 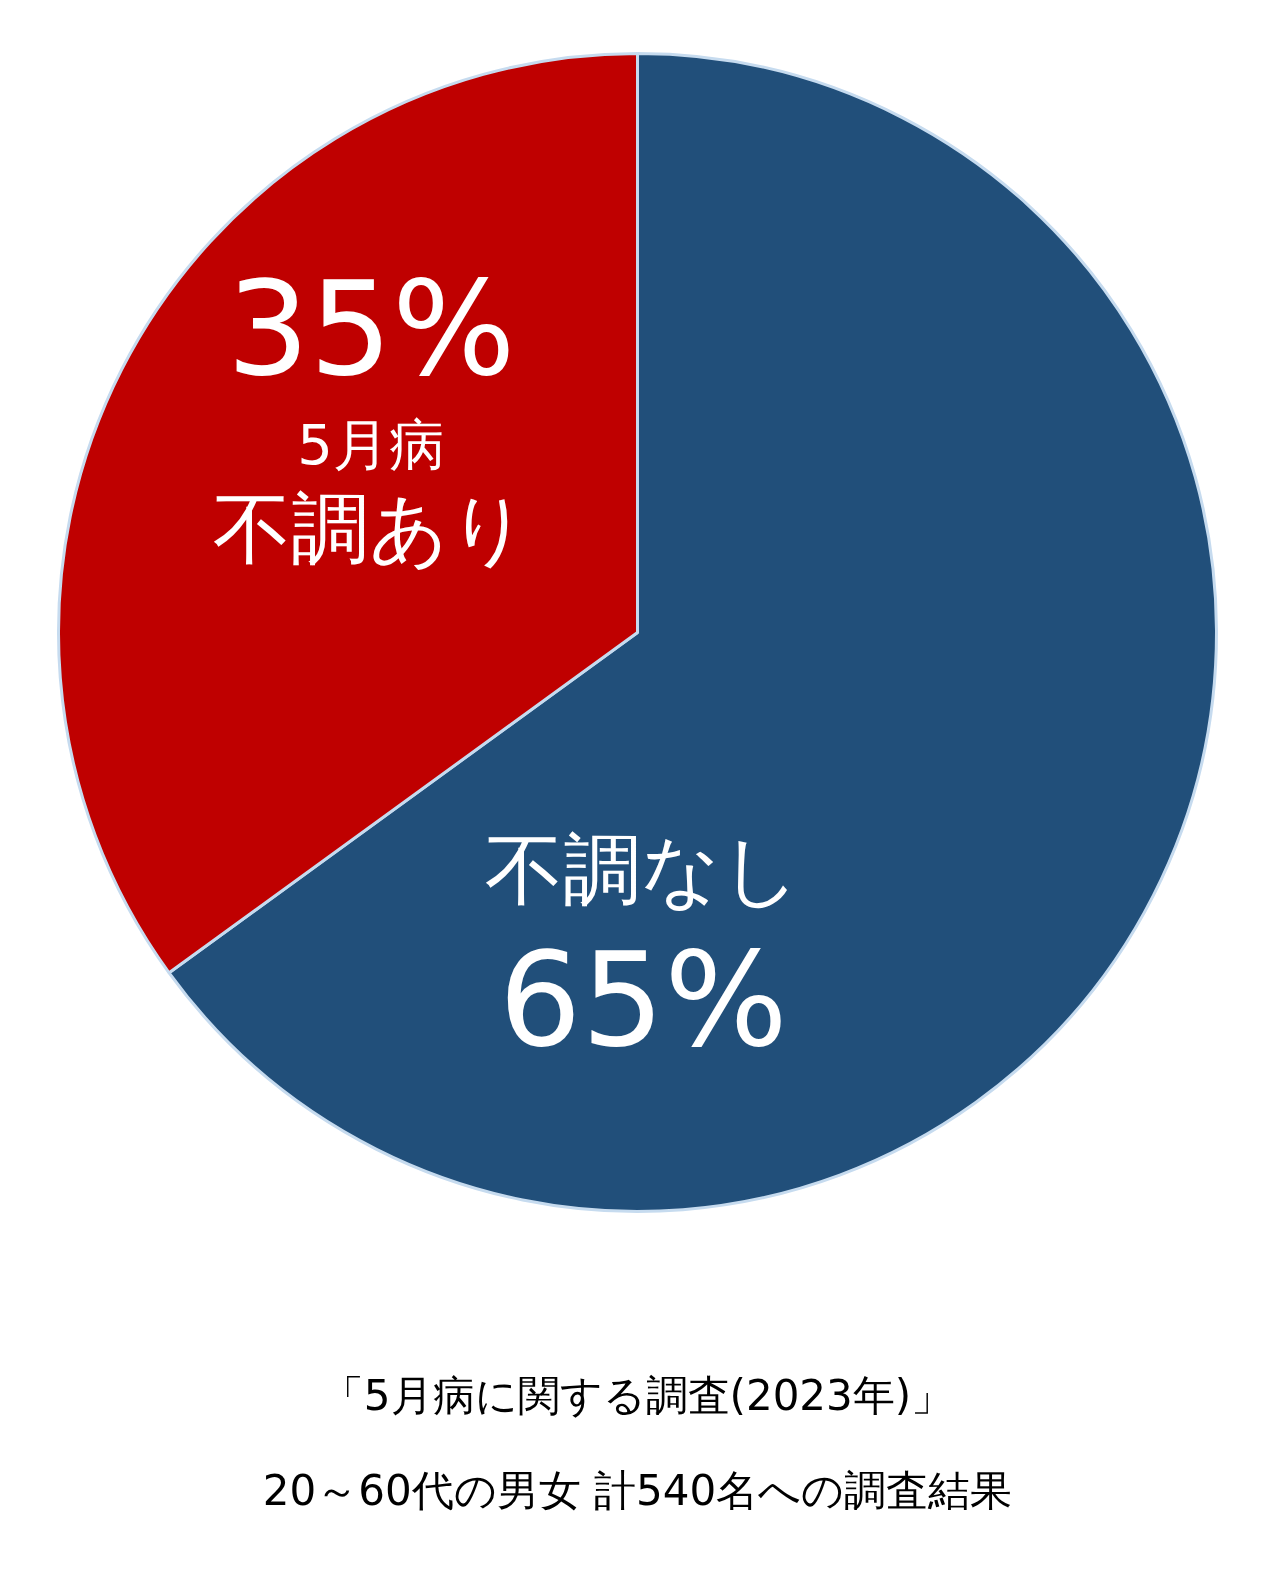 What do you see at coordinates (371, 493) in the screenshot?
I see `slice-label: 5月病不調あり` at bounding box center [371, 493].